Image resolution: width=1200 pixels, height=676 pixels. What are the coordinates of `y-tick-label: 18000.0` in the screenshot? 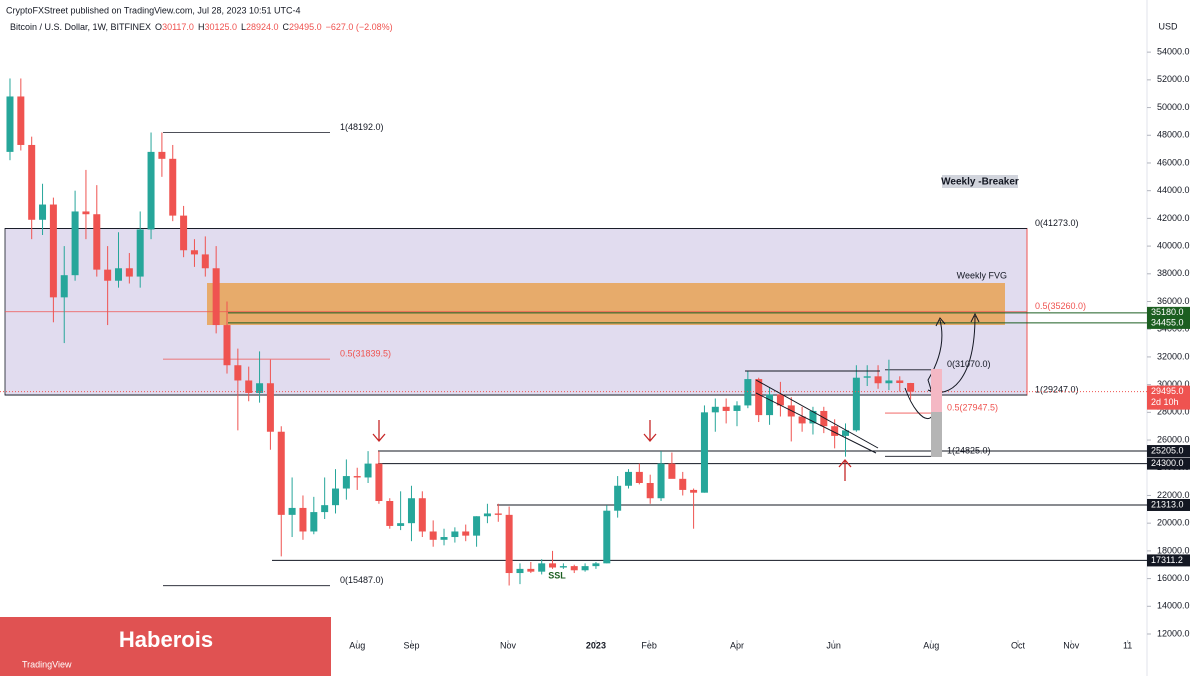 It's located at (1173, 550).